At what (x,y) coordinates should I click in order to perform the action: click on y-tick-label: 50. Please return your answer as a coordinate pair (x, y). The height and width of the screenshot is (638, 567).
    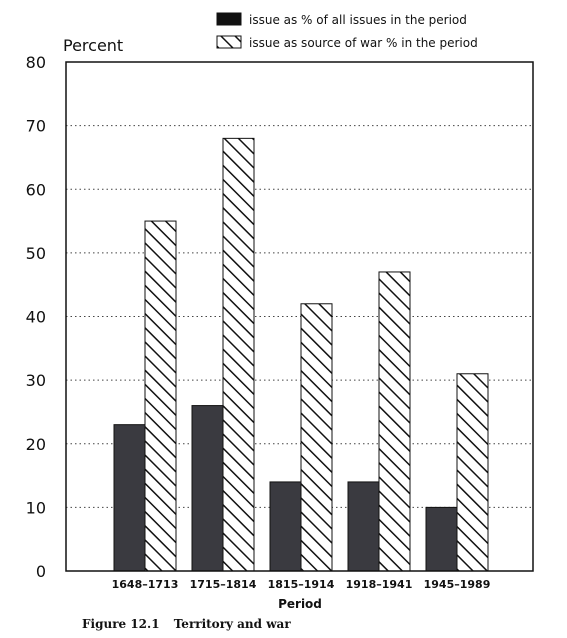
    Looking at the image, I should click on (36, 253).